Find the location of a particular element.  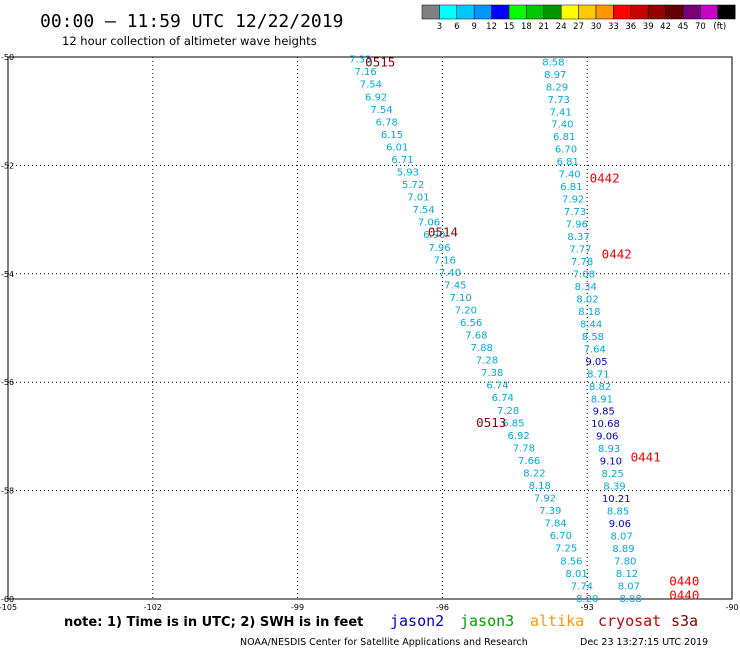

wave-height-value: 7.68 is located at coordinates (476, 336).